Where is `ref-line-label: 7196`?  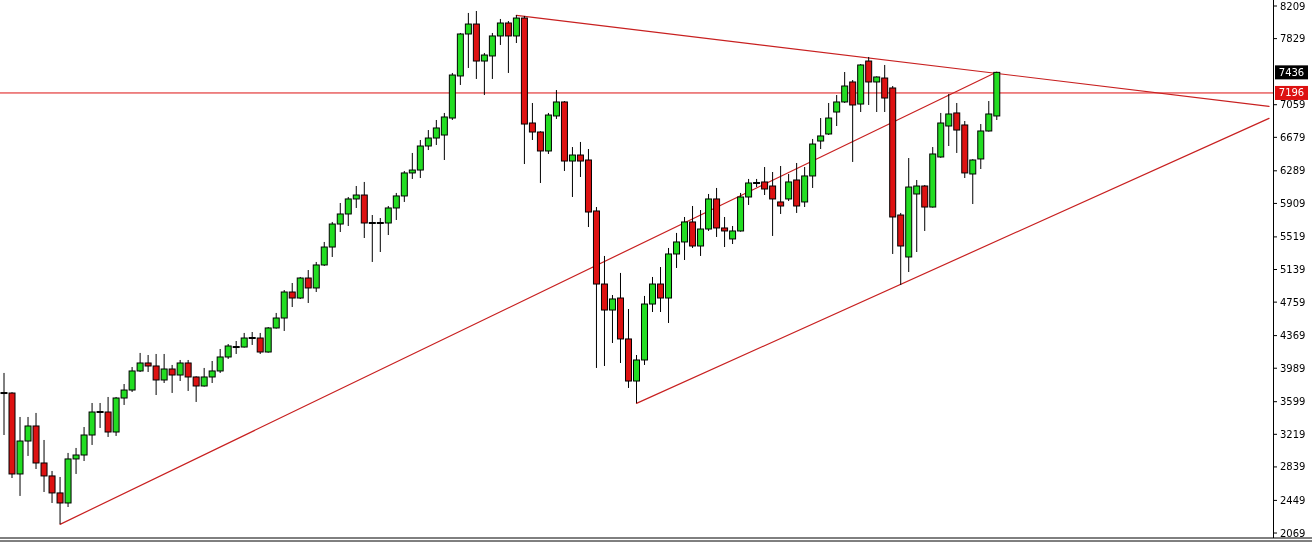
ref-line-label: 7196 is located at coordinates (1291, 93).